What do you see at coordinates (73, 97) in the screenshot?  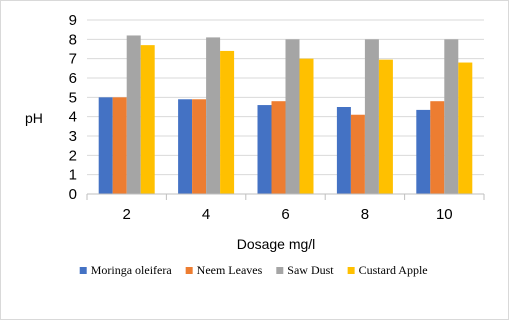 I see `y-tick-label: 5` at bounding box center [73, 97].